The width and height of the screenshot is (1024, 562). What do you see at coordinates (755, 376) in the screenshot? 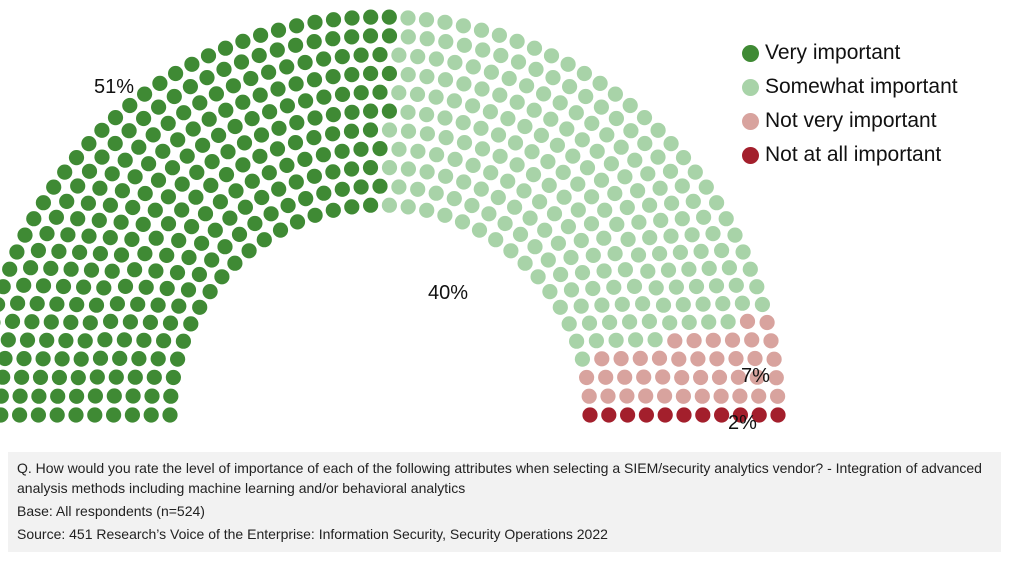
I see `data-label-not-very-important: 7%` at bounding box center [755, 376].